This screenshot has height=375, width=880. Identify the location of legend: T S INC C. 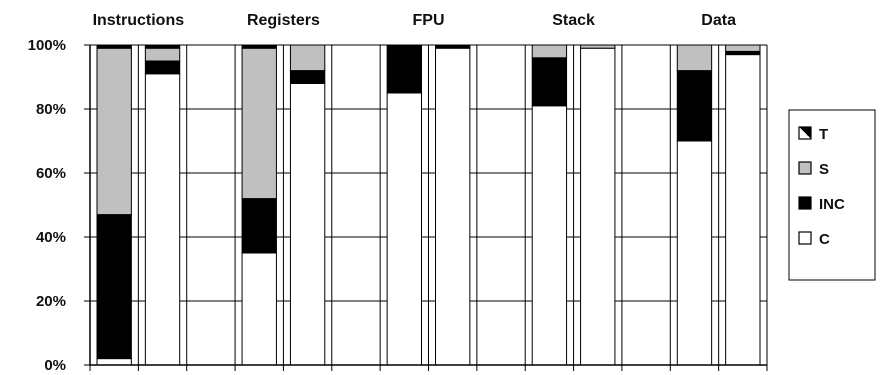
(832, 195).